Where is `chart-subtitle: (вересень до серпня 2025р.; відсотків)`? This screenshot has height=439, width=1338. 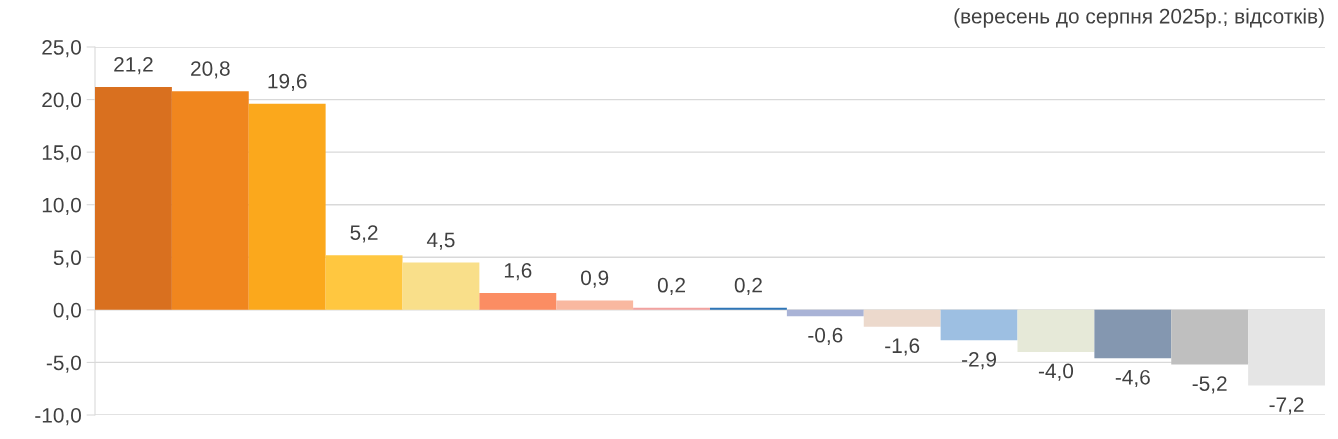 chart-subtitle: (вересень до серпня 2025р.; відсотків) is located at coordinates (1139, 18).